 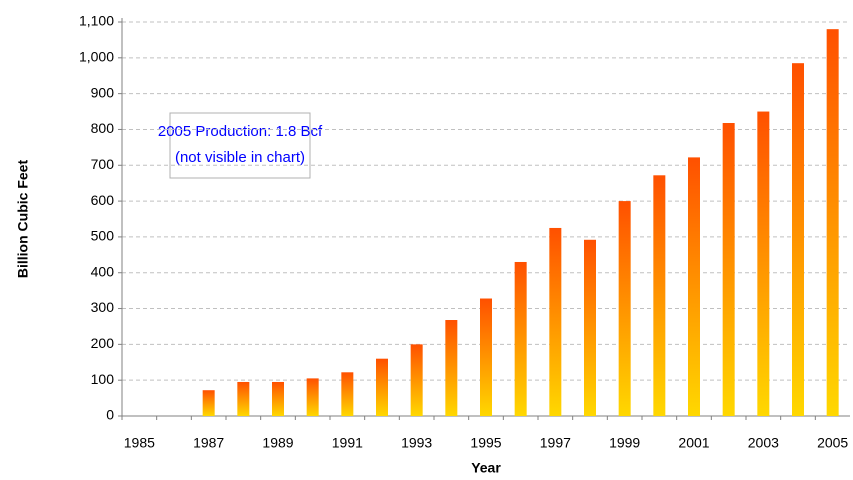 What do you see at coordinates (103, 236) in the screenshot?
I see `y-tick-label: 500` at bounding box center [103, 236].